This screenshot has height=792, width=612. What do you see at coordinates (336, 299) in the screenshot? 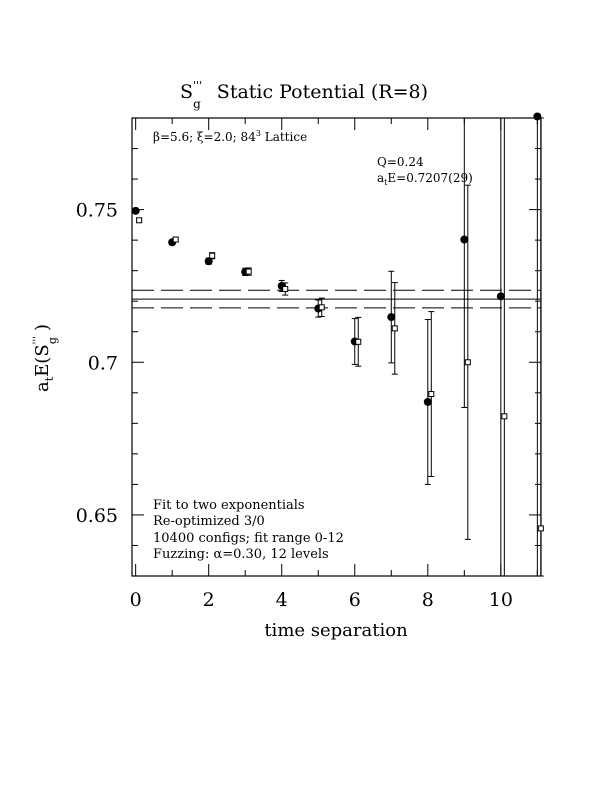
I see `fit-band` at bounding box center [336, 299].